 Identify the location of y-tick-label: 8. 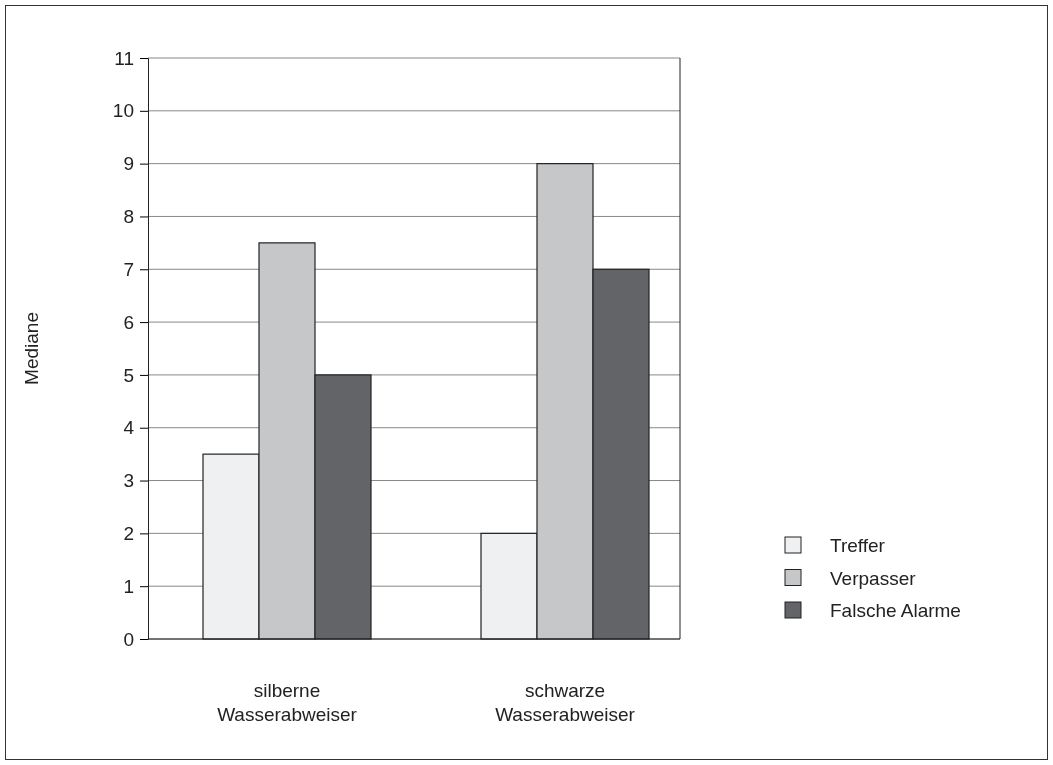
(128, 217).